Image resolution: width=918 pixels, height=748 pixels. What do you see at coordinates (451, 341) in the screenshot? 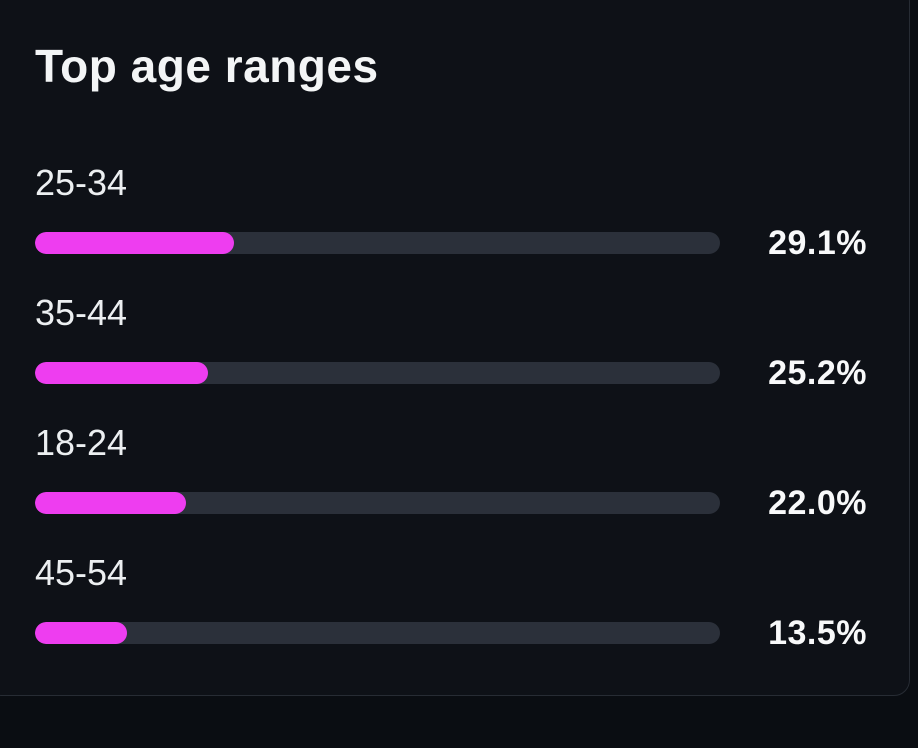
I see `age-range-row: 35-44 25.2%` at bounding box center [451, 341].